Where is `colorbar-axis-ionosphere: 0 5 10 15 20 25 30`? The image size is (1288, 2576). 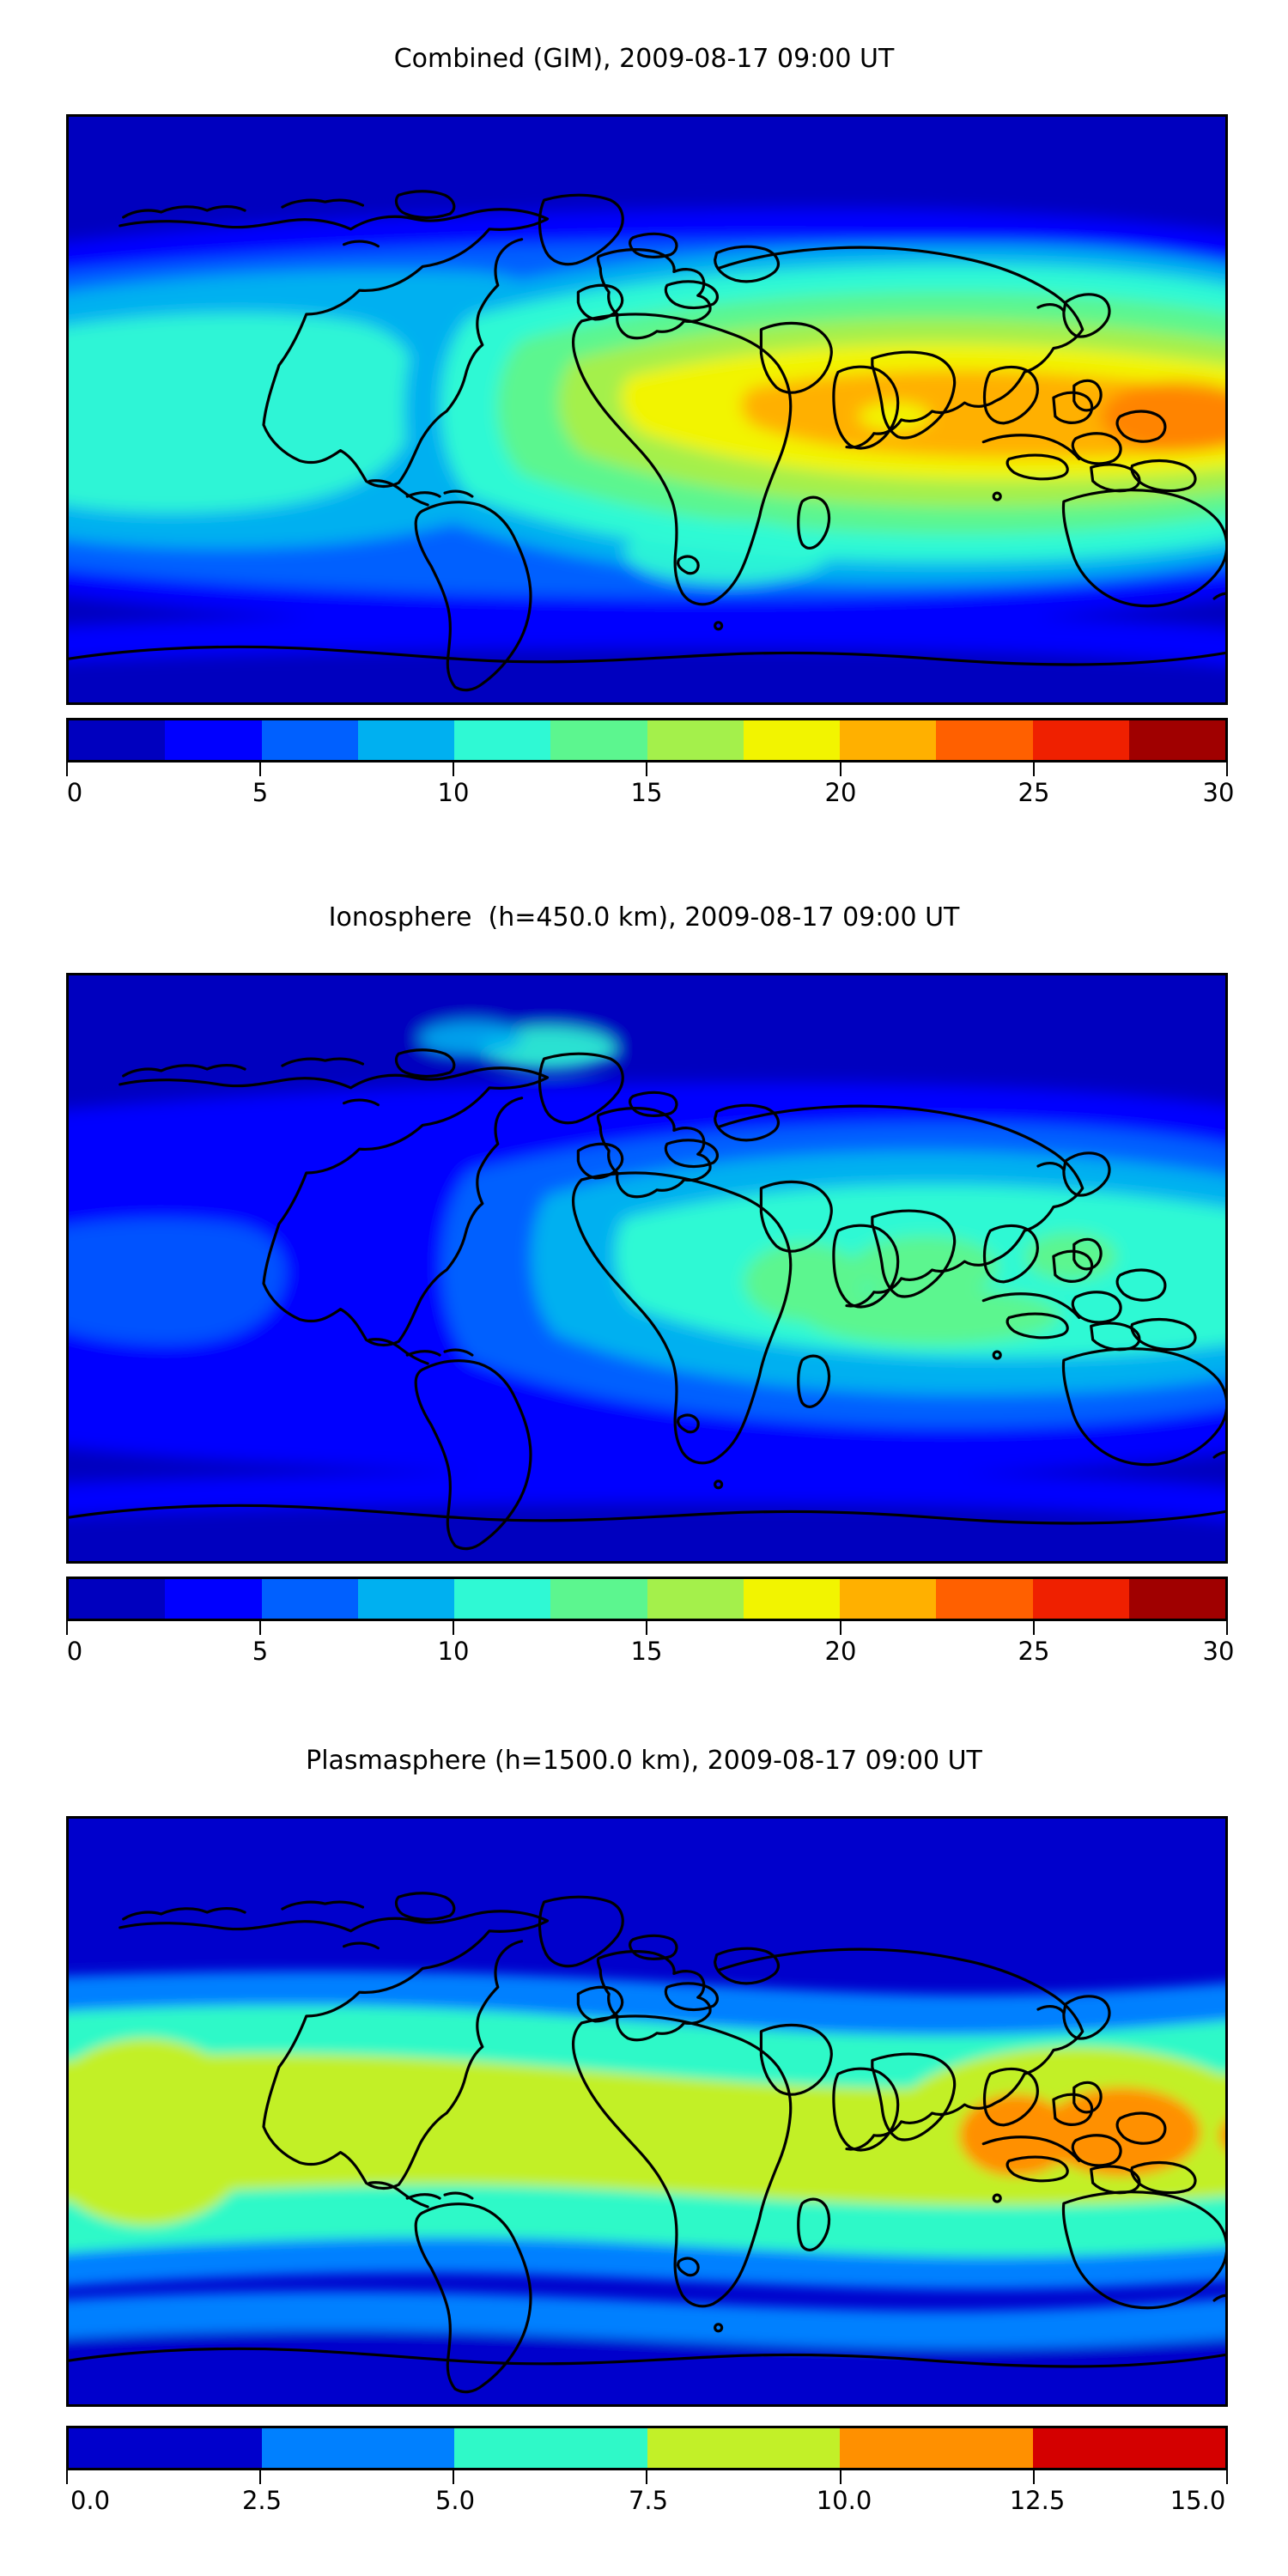
colorbar-axis-ionosphere: 0 5 10 15 20 25 30 is located at coordinates (650, 1647).